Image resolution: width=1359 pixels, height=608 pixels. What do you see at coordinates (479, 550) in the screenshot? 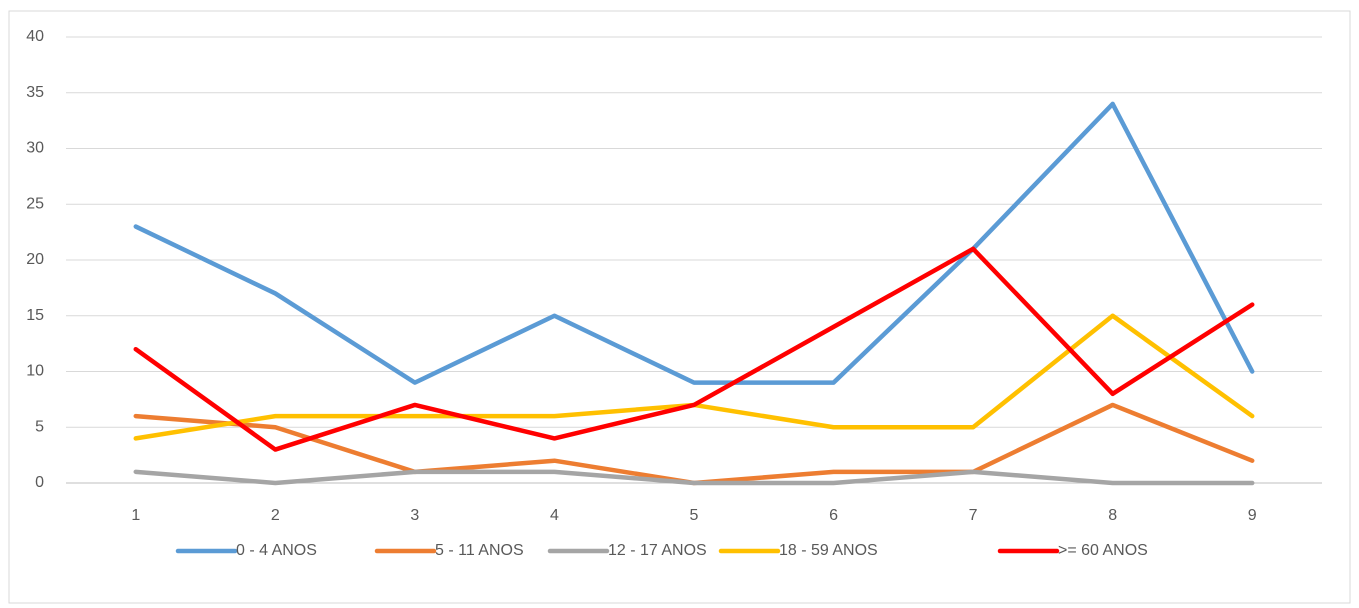
I see `legend-label: 5 - 11 ANOS` at bounding box center [479, 550].